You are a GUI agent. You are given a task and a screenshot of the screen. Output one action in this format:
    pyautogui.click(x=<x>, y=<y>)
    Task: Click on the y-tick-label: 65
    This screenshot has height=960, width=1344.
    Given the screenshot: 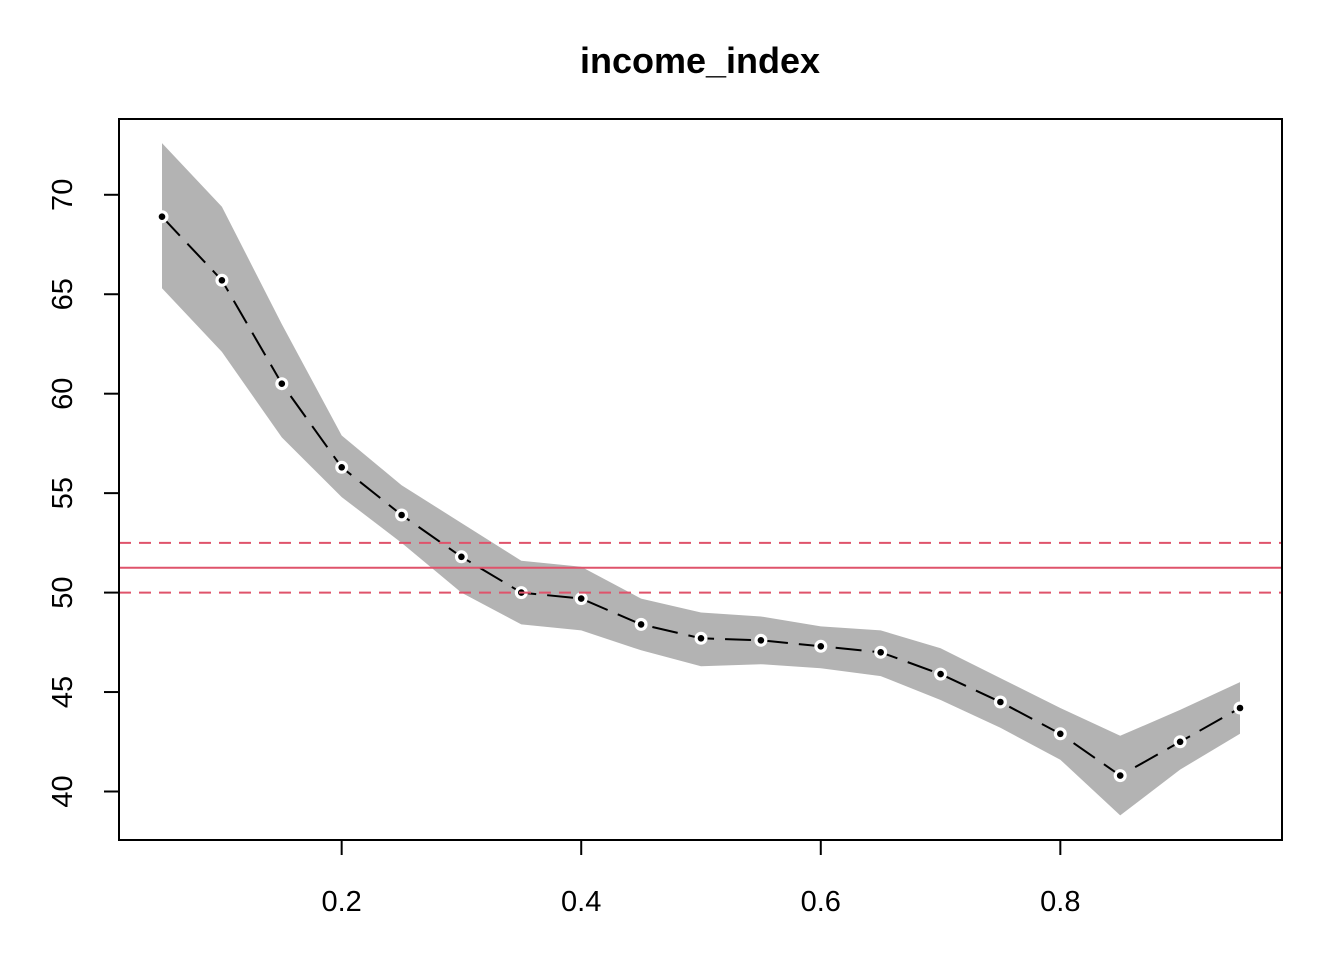 What is the action you would take?
    pyautogui.click(x=63, y=294)
    